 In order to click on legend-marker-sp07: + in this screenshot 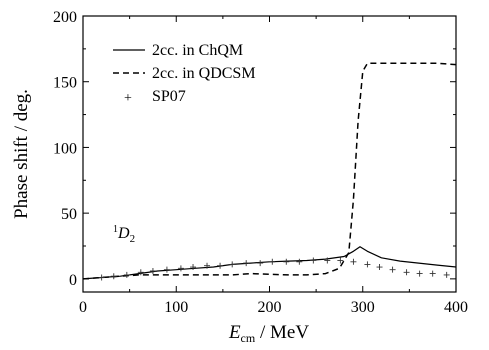, I will do `click(128, 98)`.